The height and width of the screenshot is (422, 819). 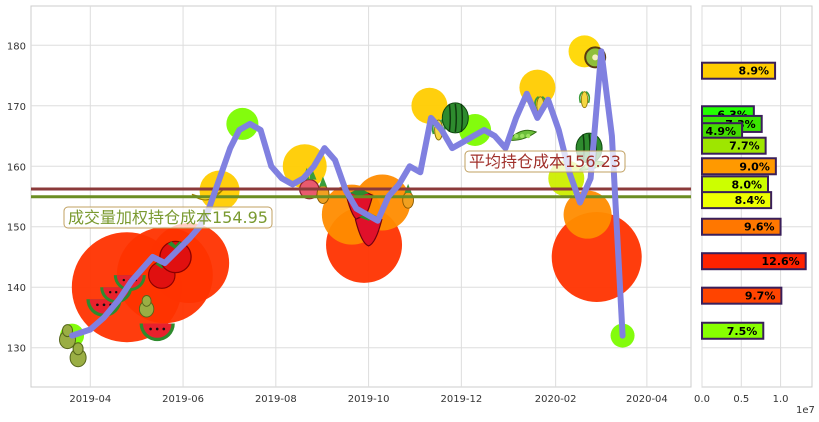 What do you see at coordinates (647, 399) in the screenshot?
I see `x-tick-label: 2020-04` at bounding box center [647, 399].